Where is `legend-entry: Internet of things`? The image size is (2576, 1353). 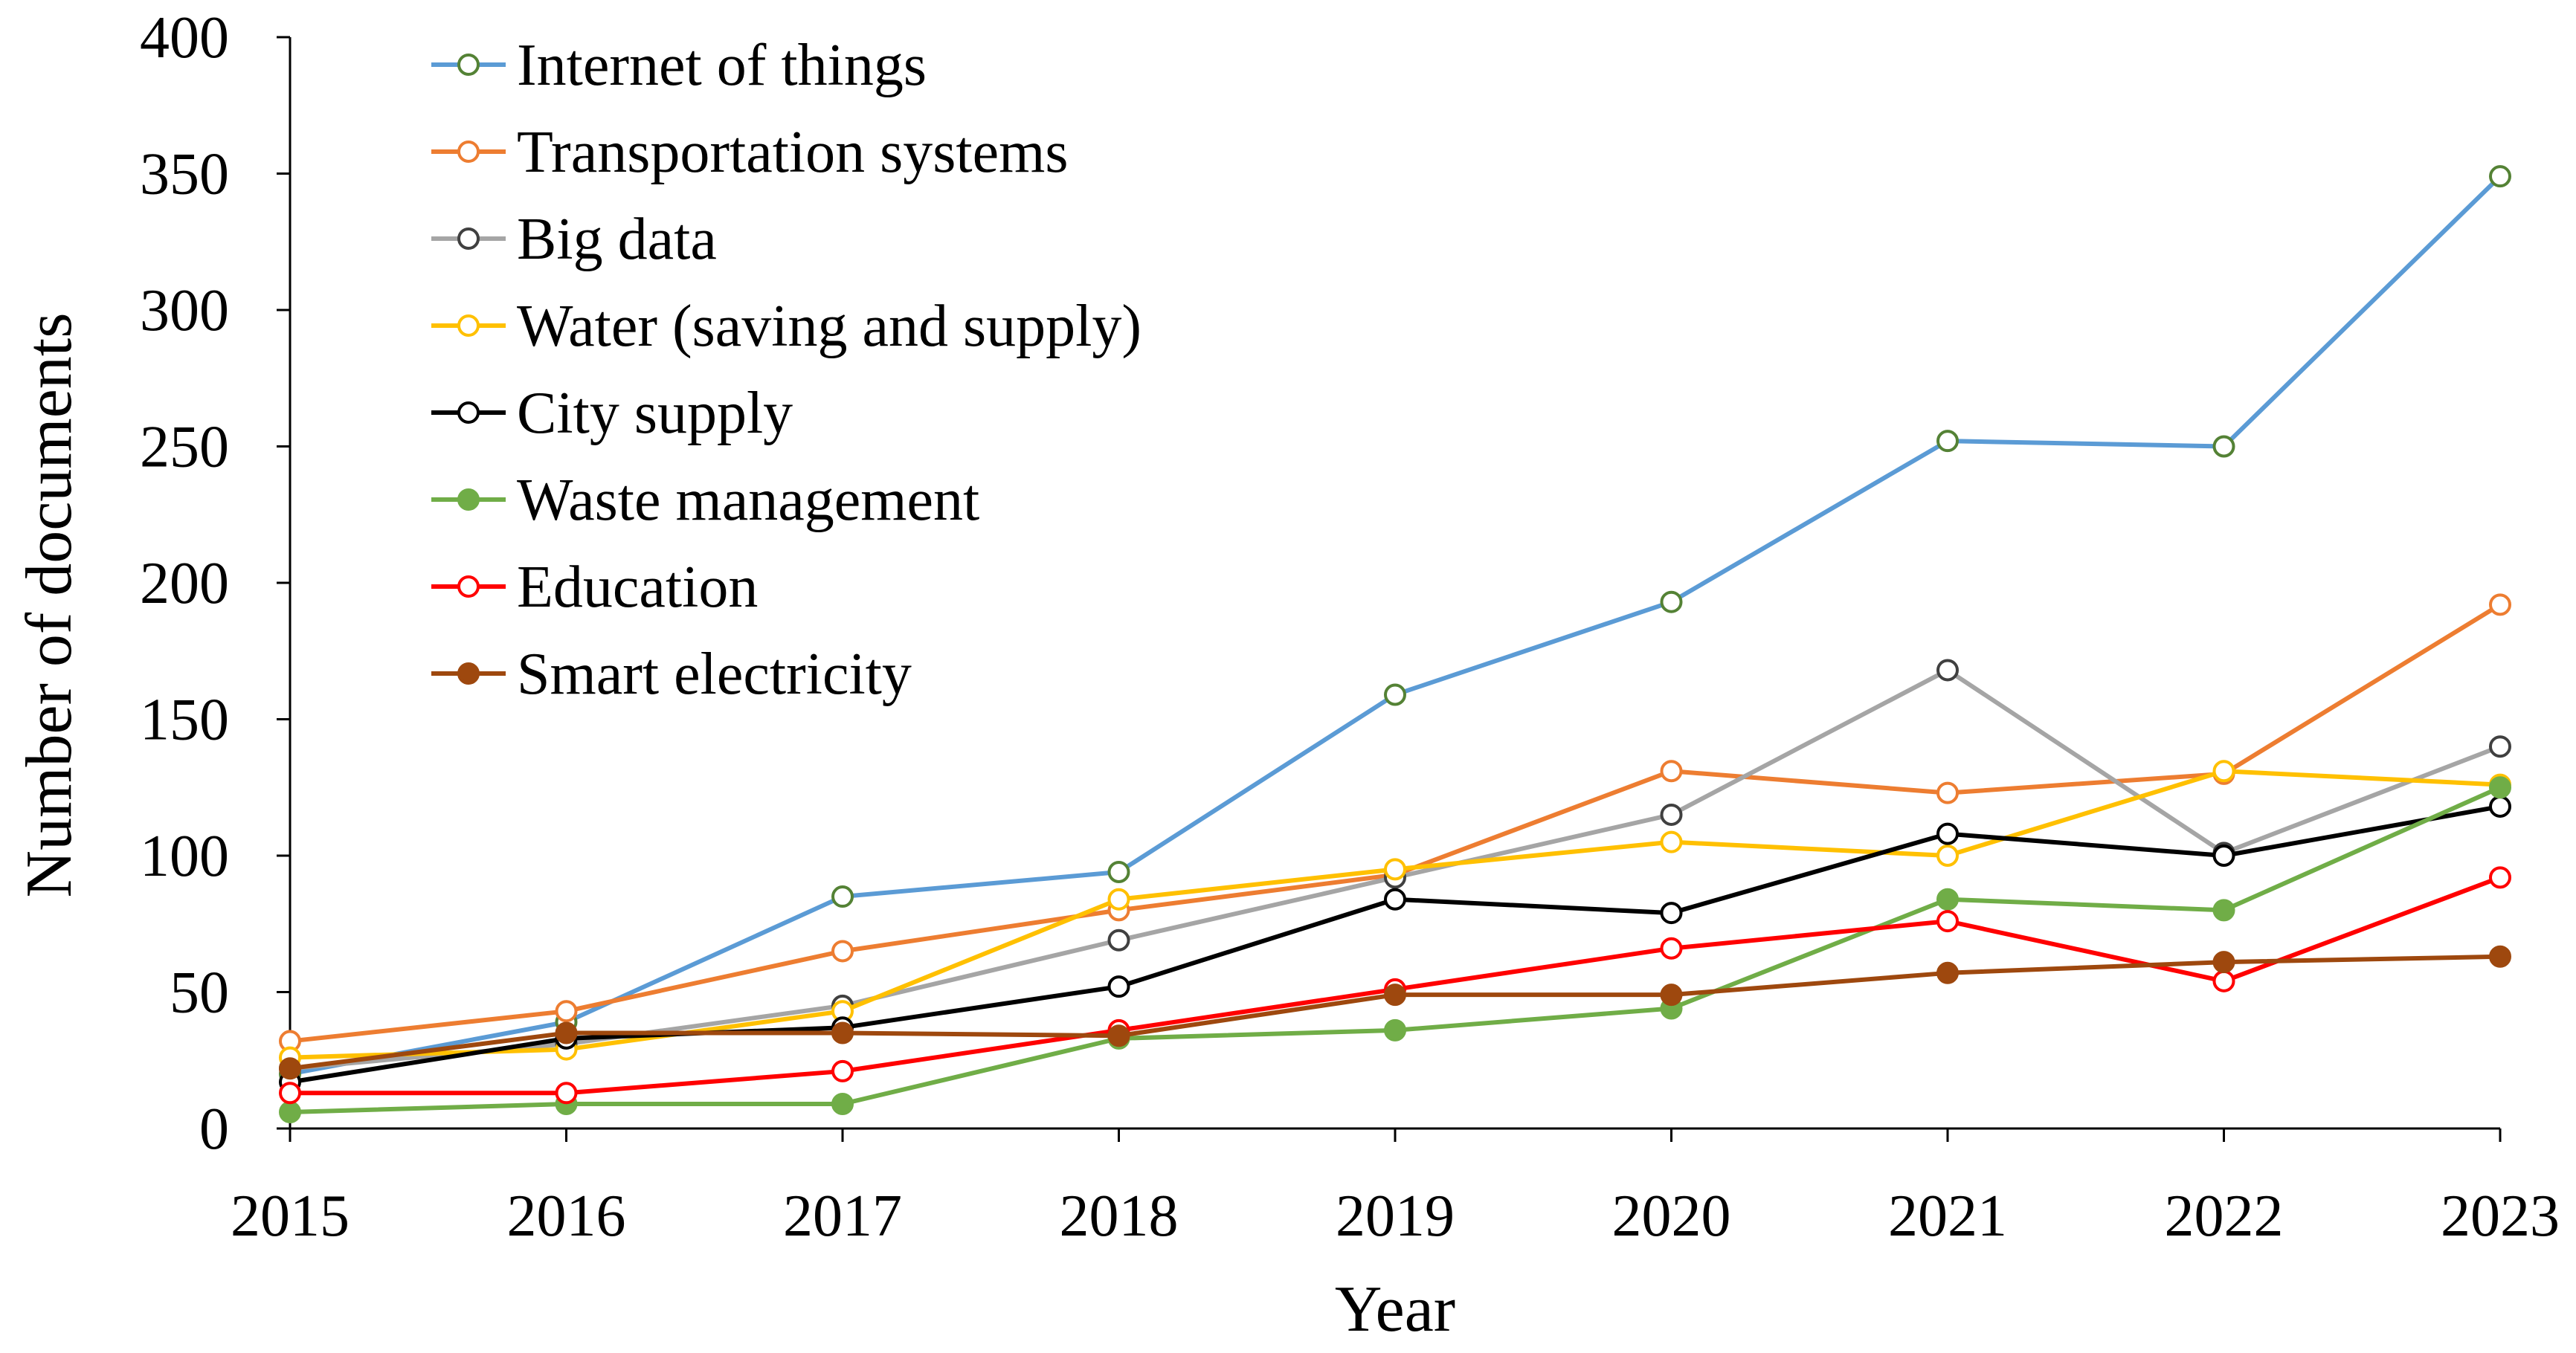
legend-entry: Internet of things is located at coordinates (679, 65).